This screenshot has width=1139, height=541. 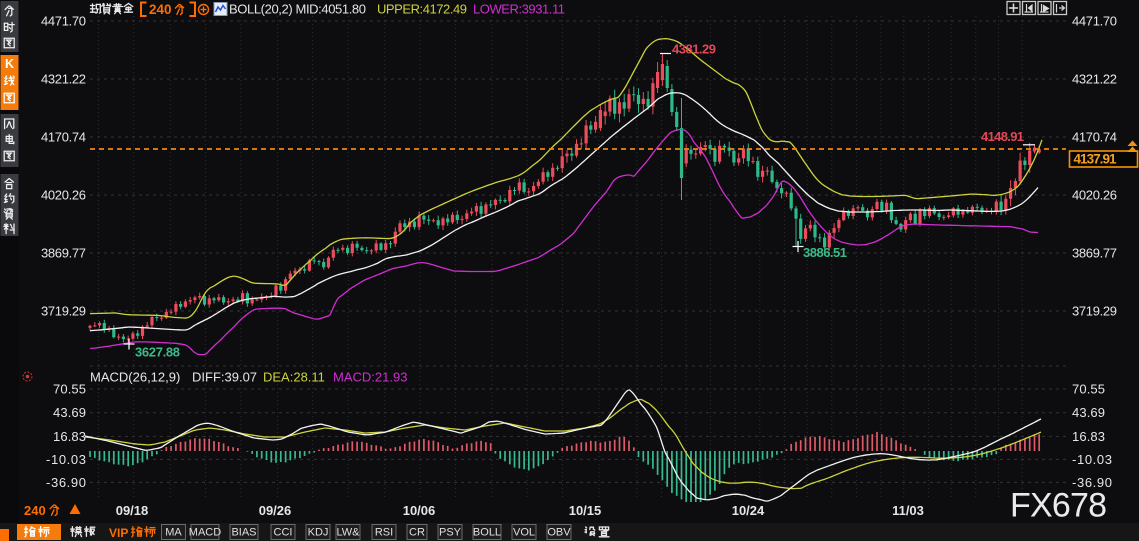 I want to click on svg-text: FX678, so click(x=1058, y=506).